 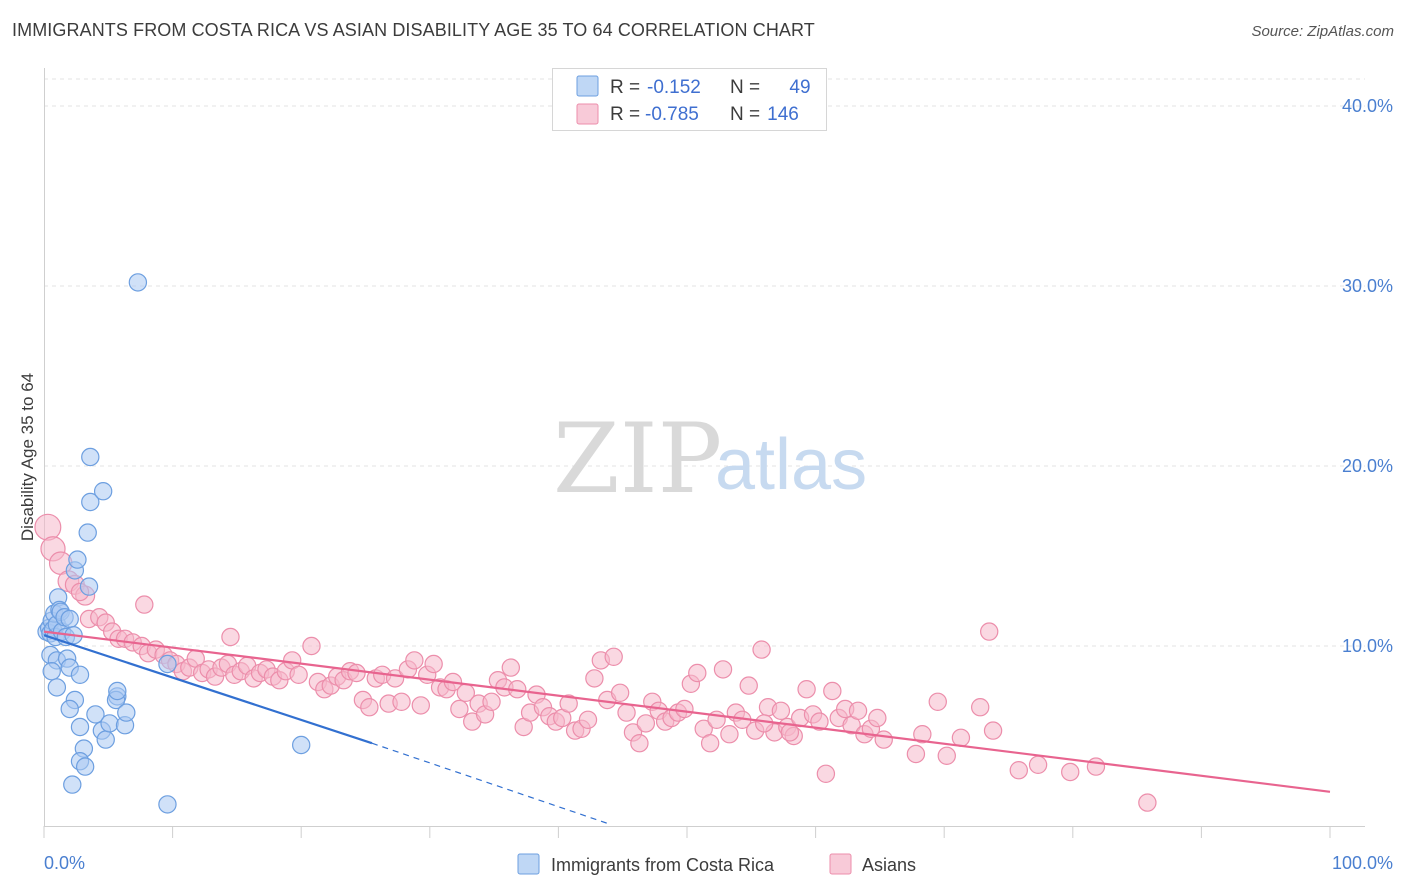 I want to click on bottom-legend: Immigrants from Costa Rica Asians, so click(x=716, y=864).